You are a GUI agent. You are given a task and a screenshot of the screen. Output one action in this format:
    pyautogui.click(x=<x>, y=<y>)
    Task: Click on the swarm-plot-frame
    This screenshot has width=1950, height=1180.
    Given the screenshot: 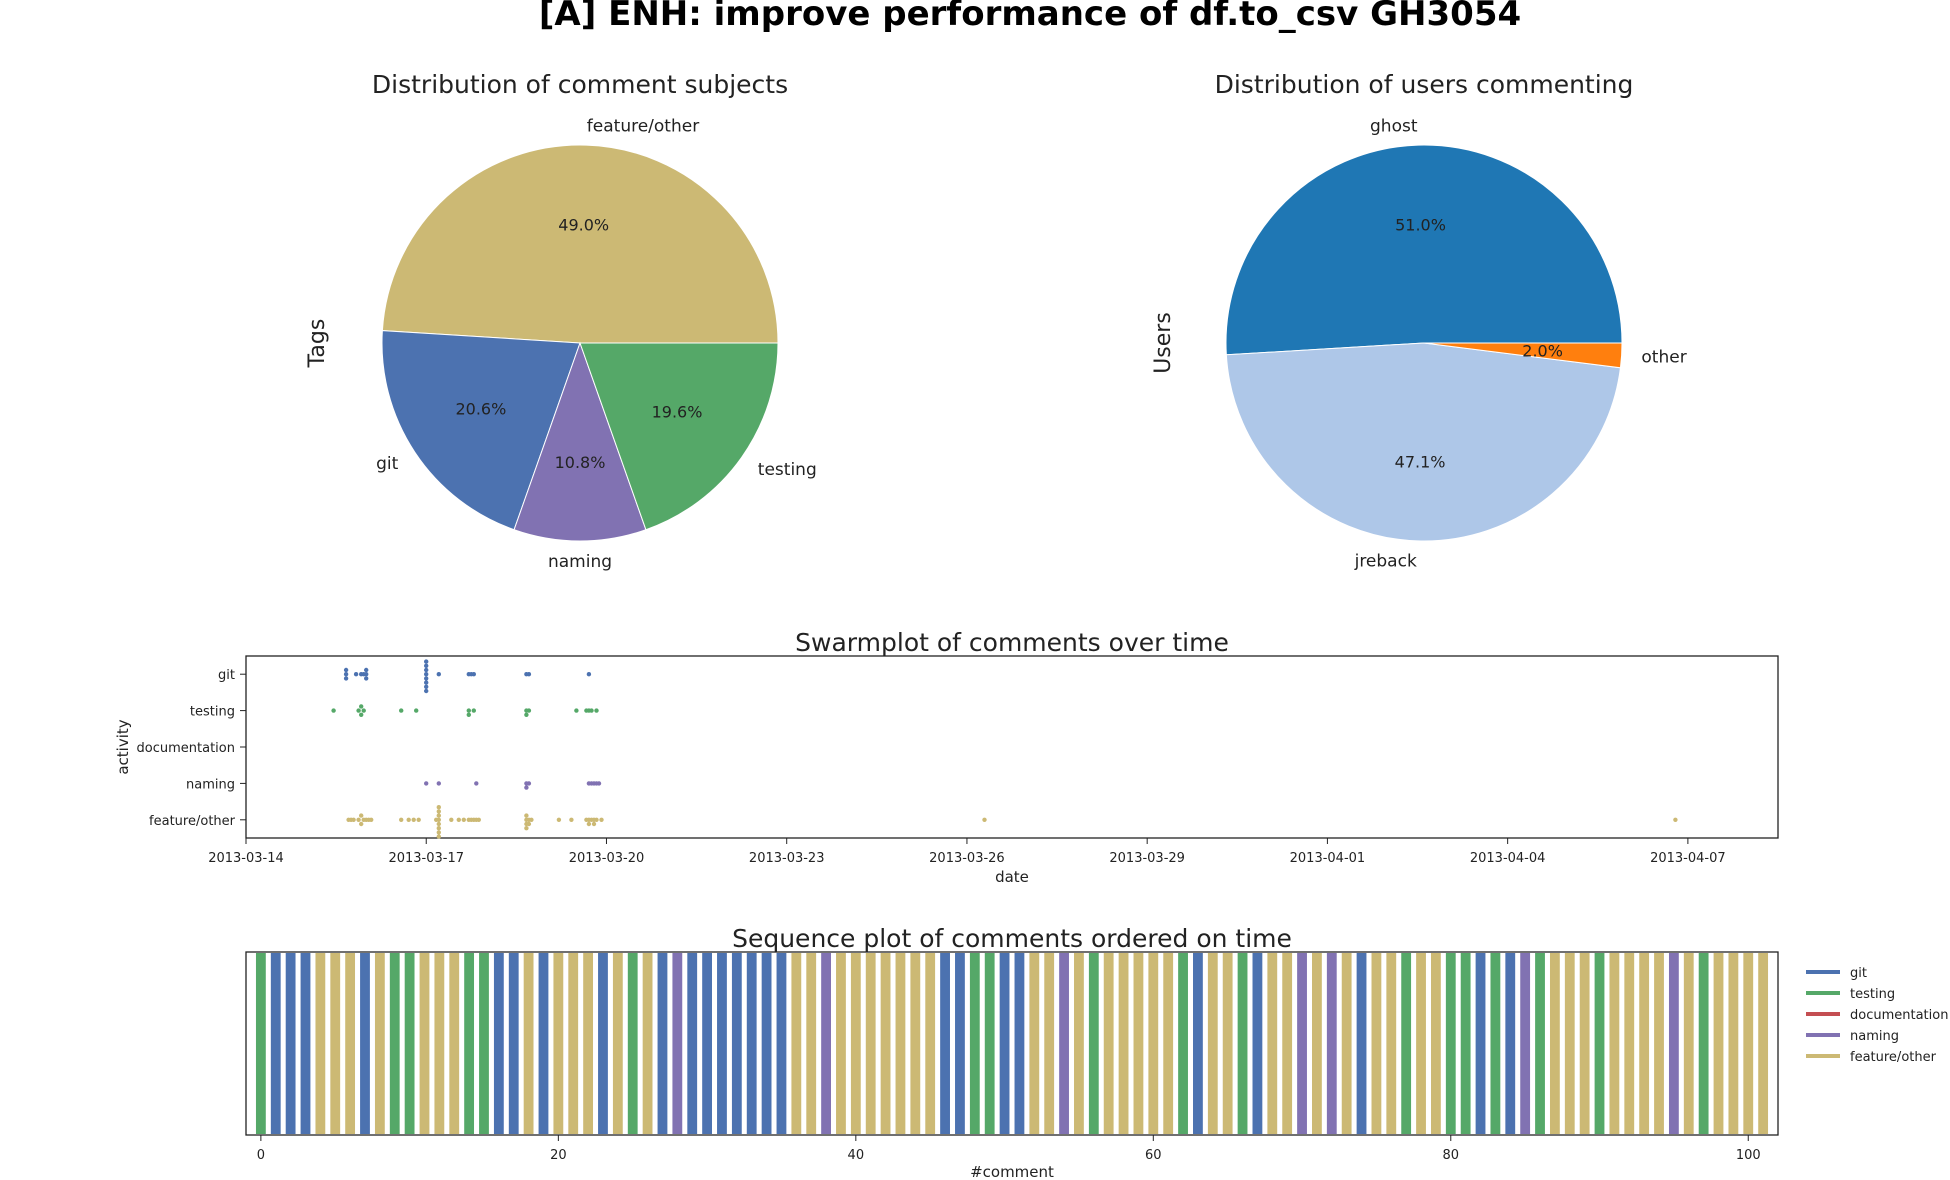 What is the action you would take?
    pyautogui.click(x=1012, y=747)
    